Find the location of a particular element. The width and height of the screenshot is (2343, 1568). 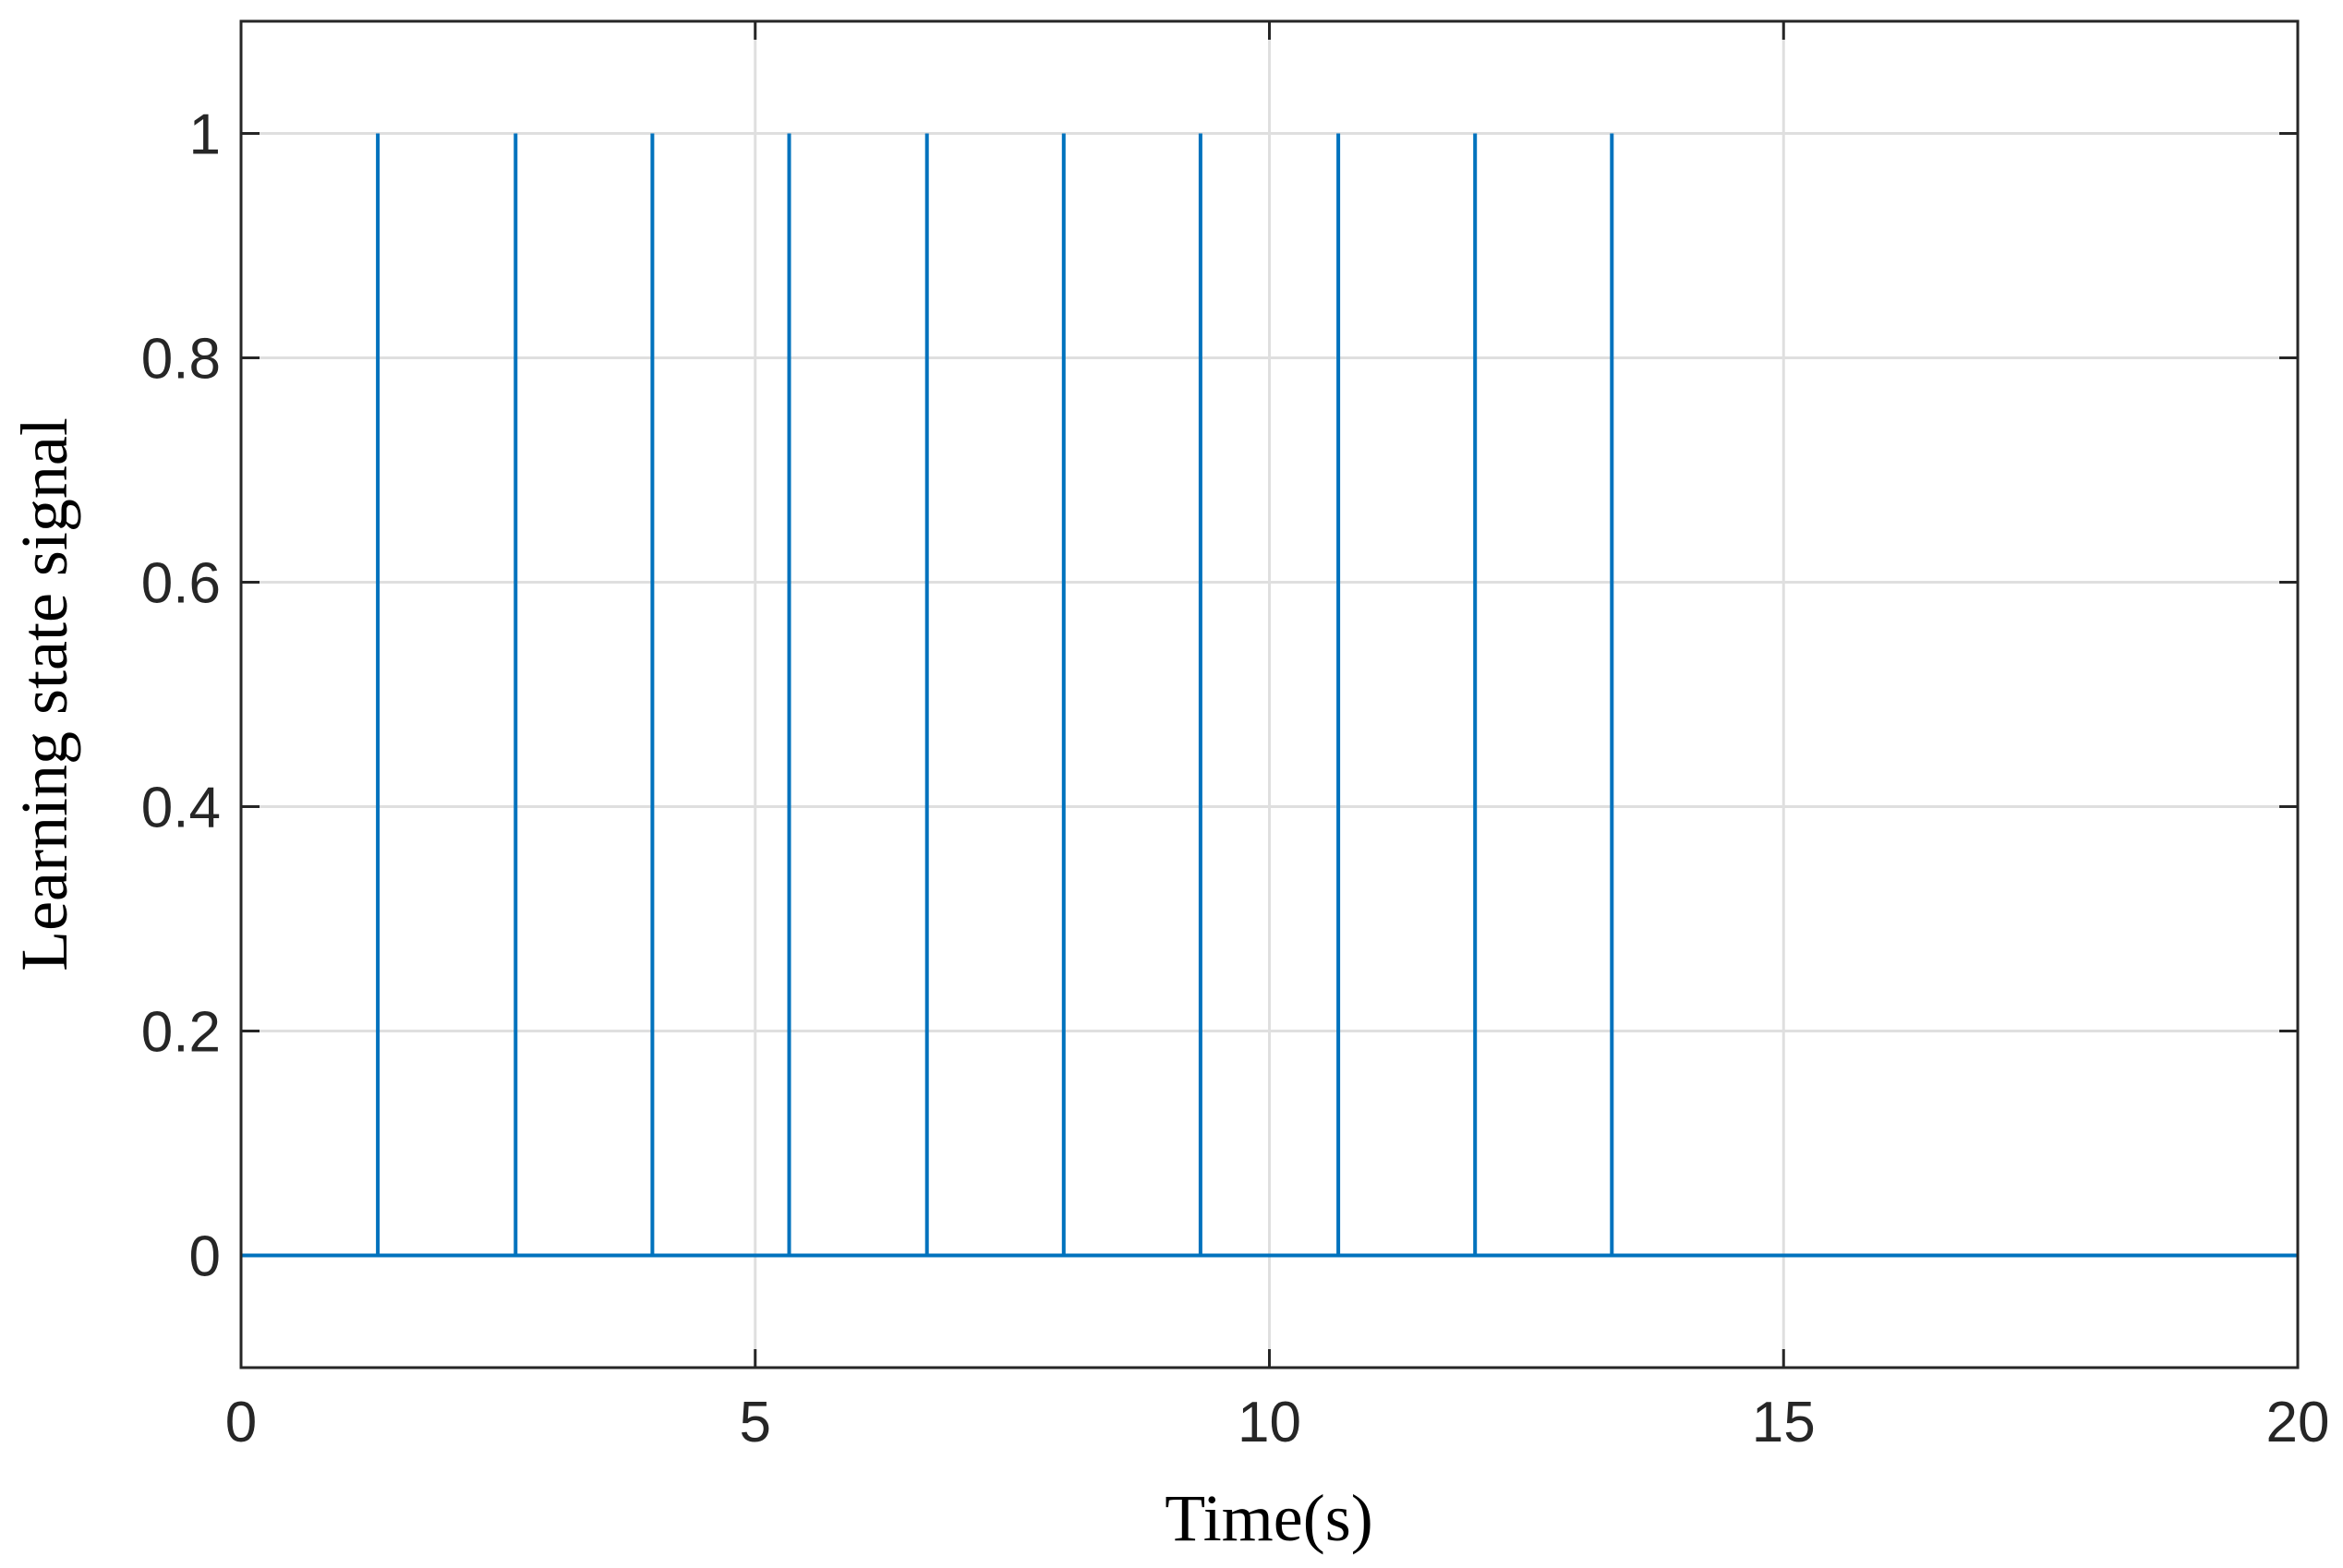

x-tick-label: 10 is located at coordinates (1269, 1423).